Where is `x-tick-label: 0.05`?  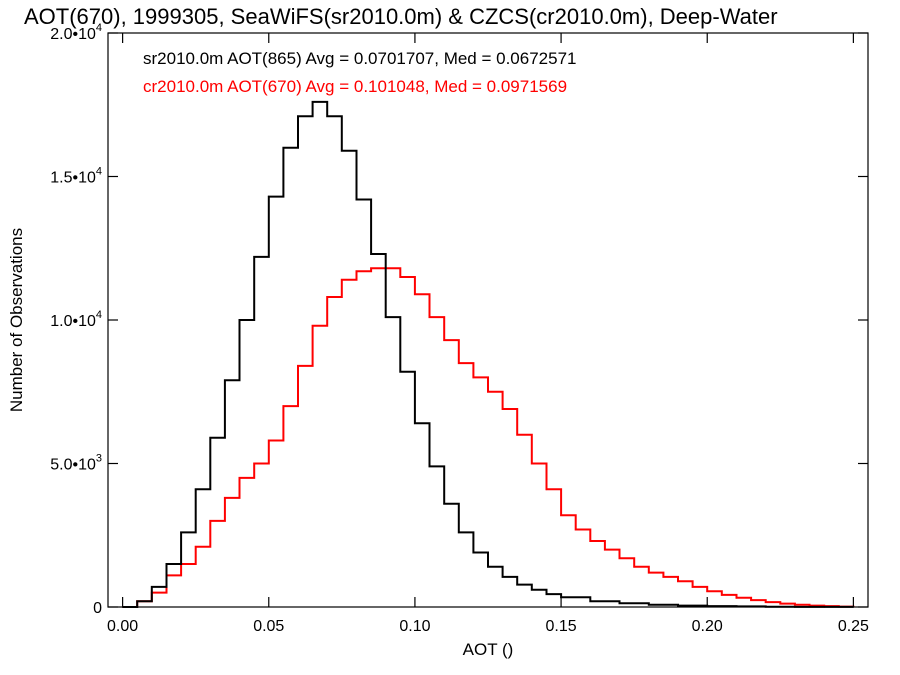 x-tick-label: 0.05 is located at coordinates (268, 626).